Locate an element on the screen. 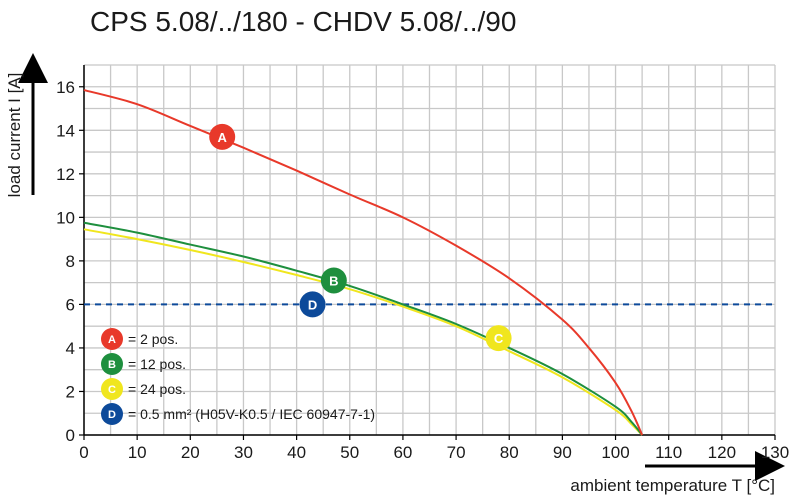 The image size is (800, 500). x-tick-label: 80 is located at coordinates (509, 452).